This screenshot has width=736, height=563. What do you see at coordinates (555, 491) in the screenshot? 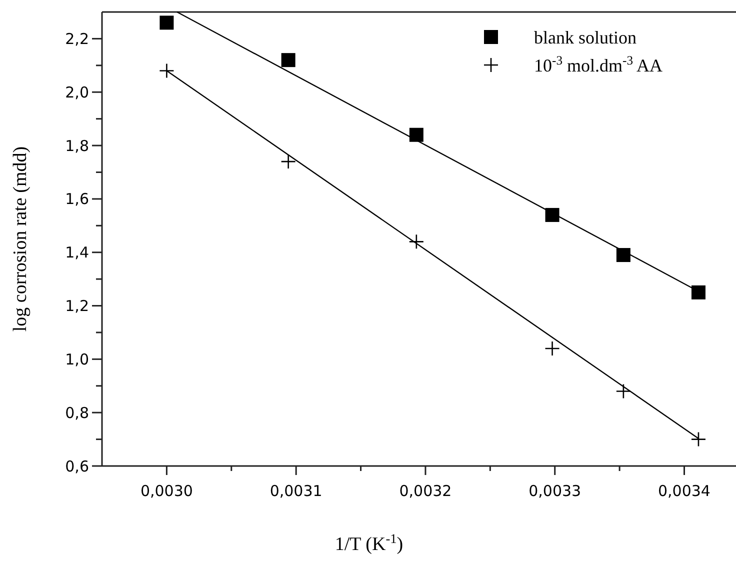
I see `x-tick-label: 0,0033` at bounding box center [555, 491].